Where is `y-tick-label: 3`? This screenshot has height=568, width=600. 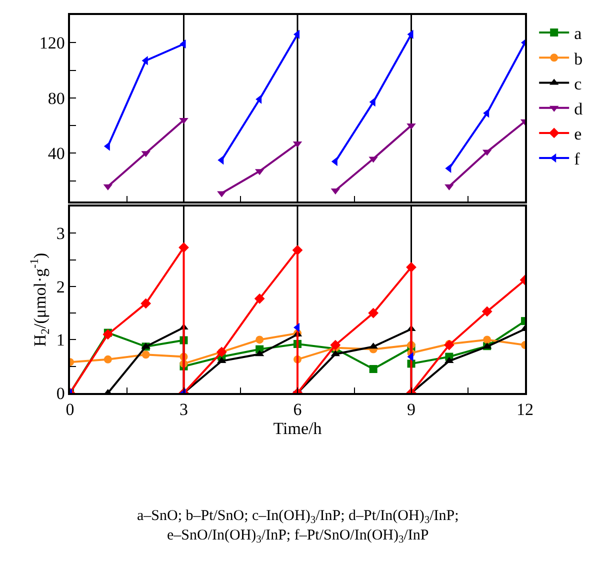 y-tick-label: 3 is located at coordinates (60, 234).